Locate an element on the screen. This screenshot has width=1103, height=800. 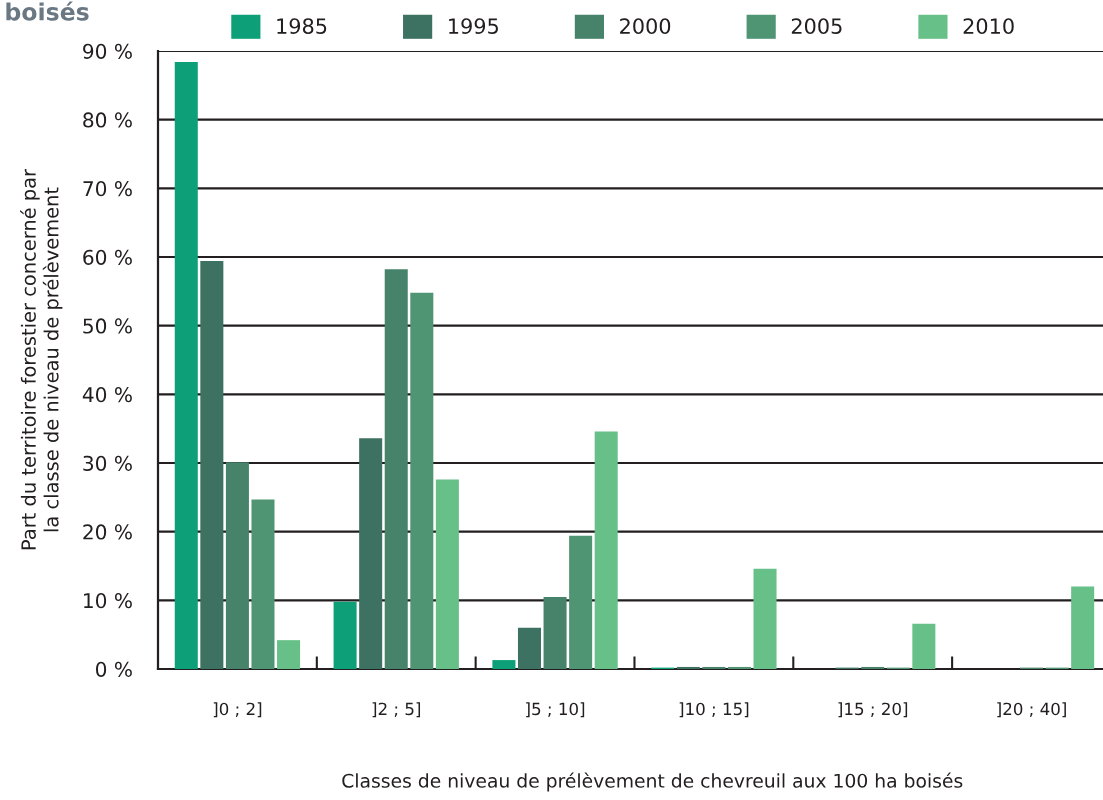
legend-label: 2005 is located at coordinates (816, 26).